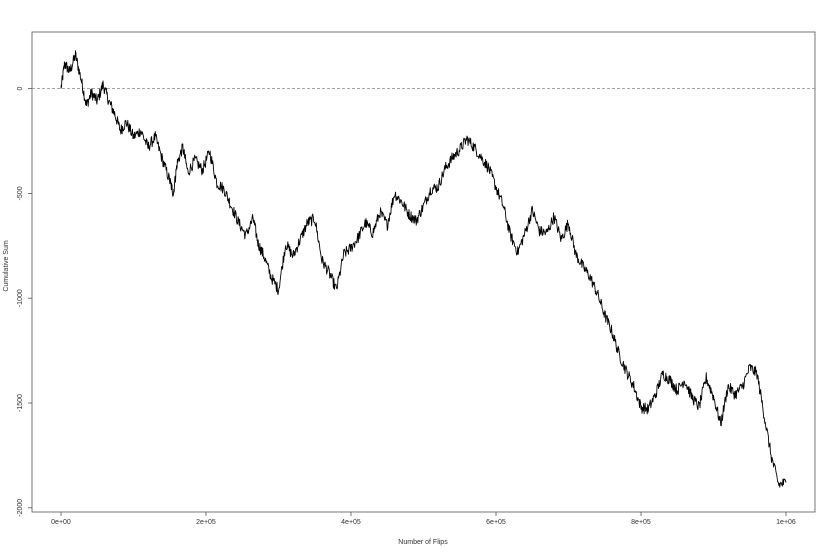  What do you see at coordinates (20, 508) in the screenshot?
I see `y-tick-label: -2000` at bounding box center [20, 508].